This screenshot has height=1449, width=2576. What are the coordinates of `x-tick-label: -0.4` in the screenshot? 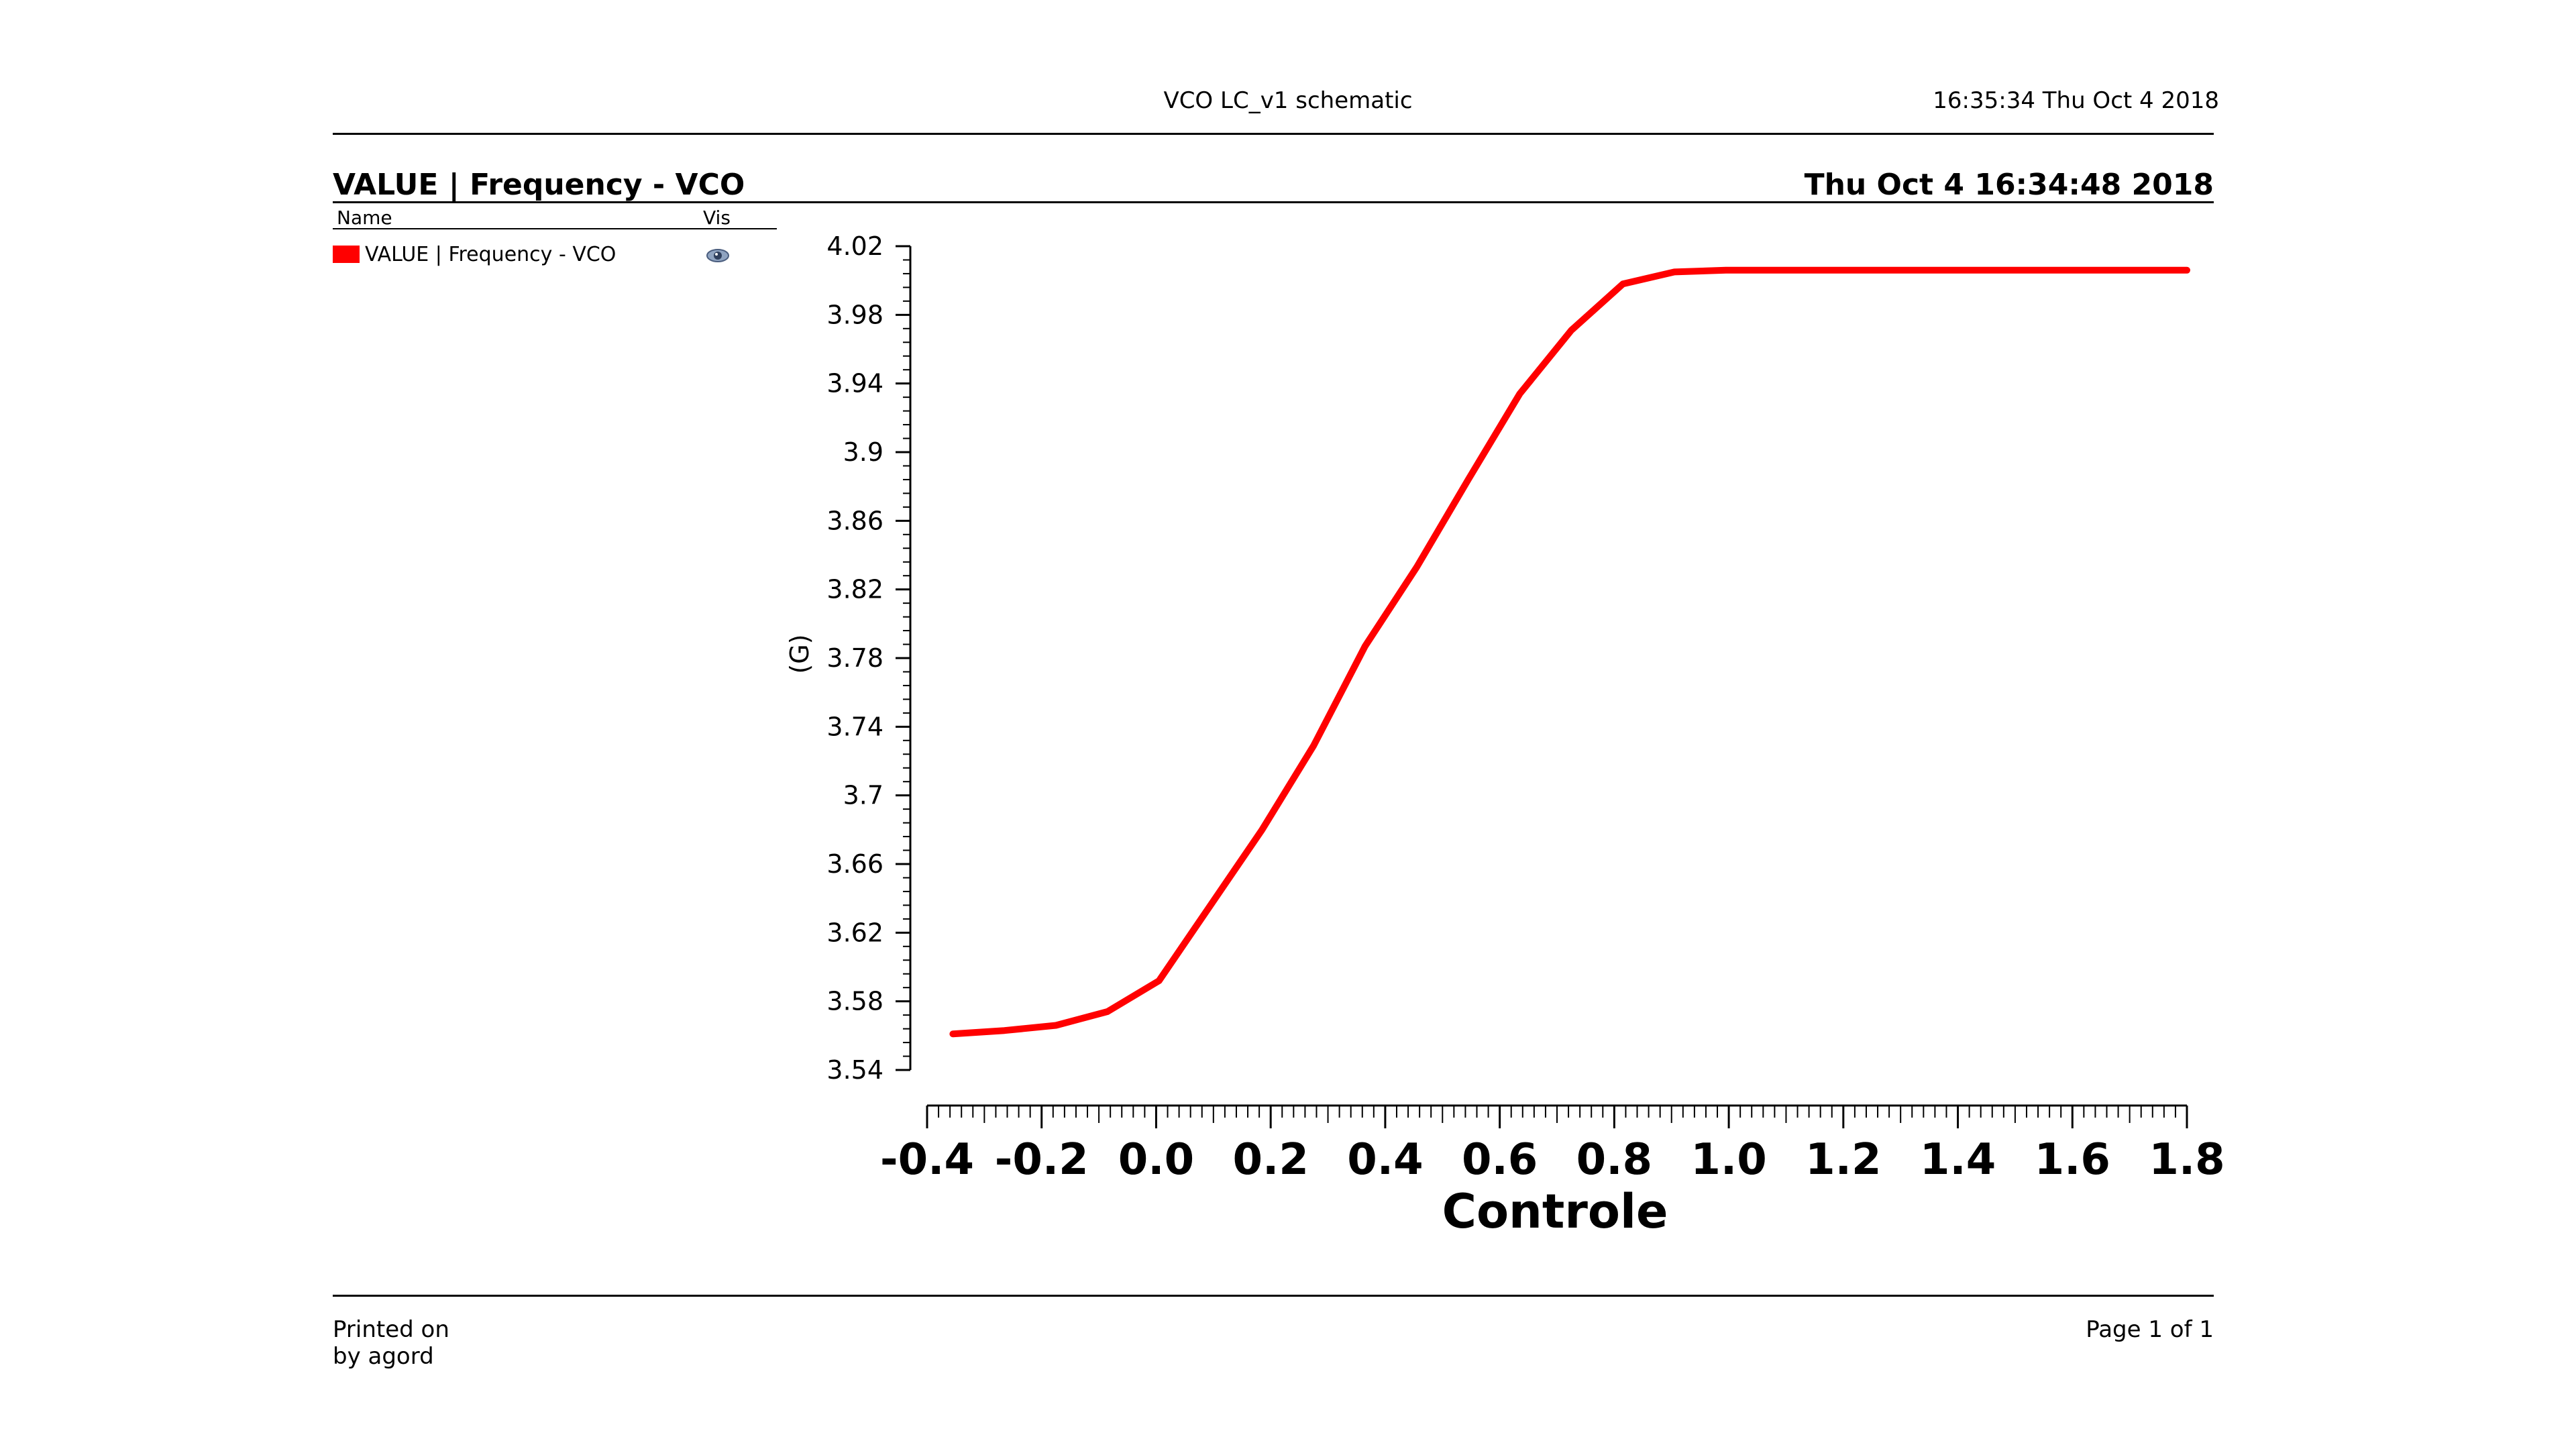 It's located at (927, 1160).